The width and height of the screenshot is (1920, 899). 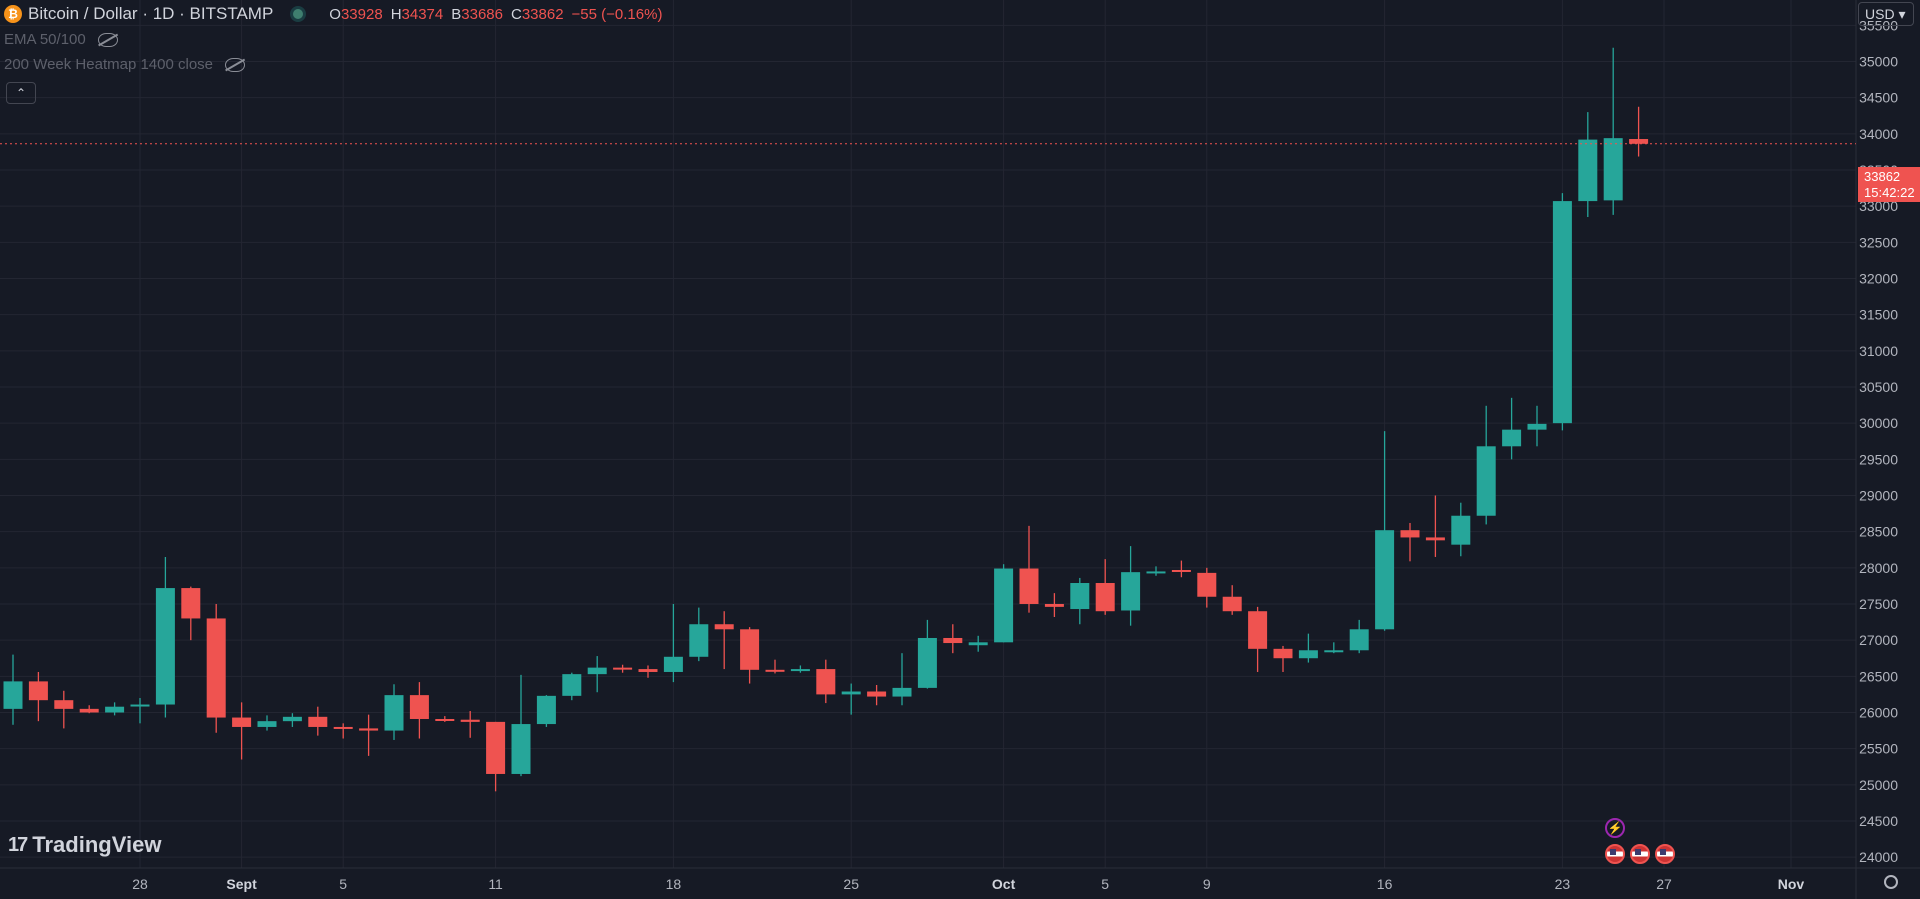 I want to click on chevron-up-icon: ⌃, so click(x=21, y=93).